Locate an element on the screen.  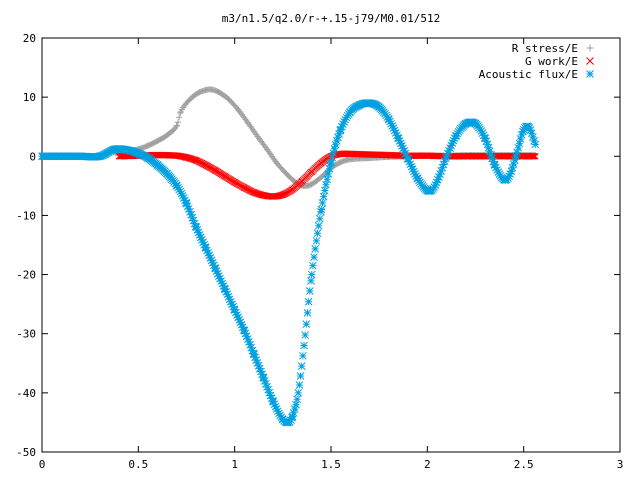
legend-label: Acoustic flux/E is located at coordinates (528, 74).